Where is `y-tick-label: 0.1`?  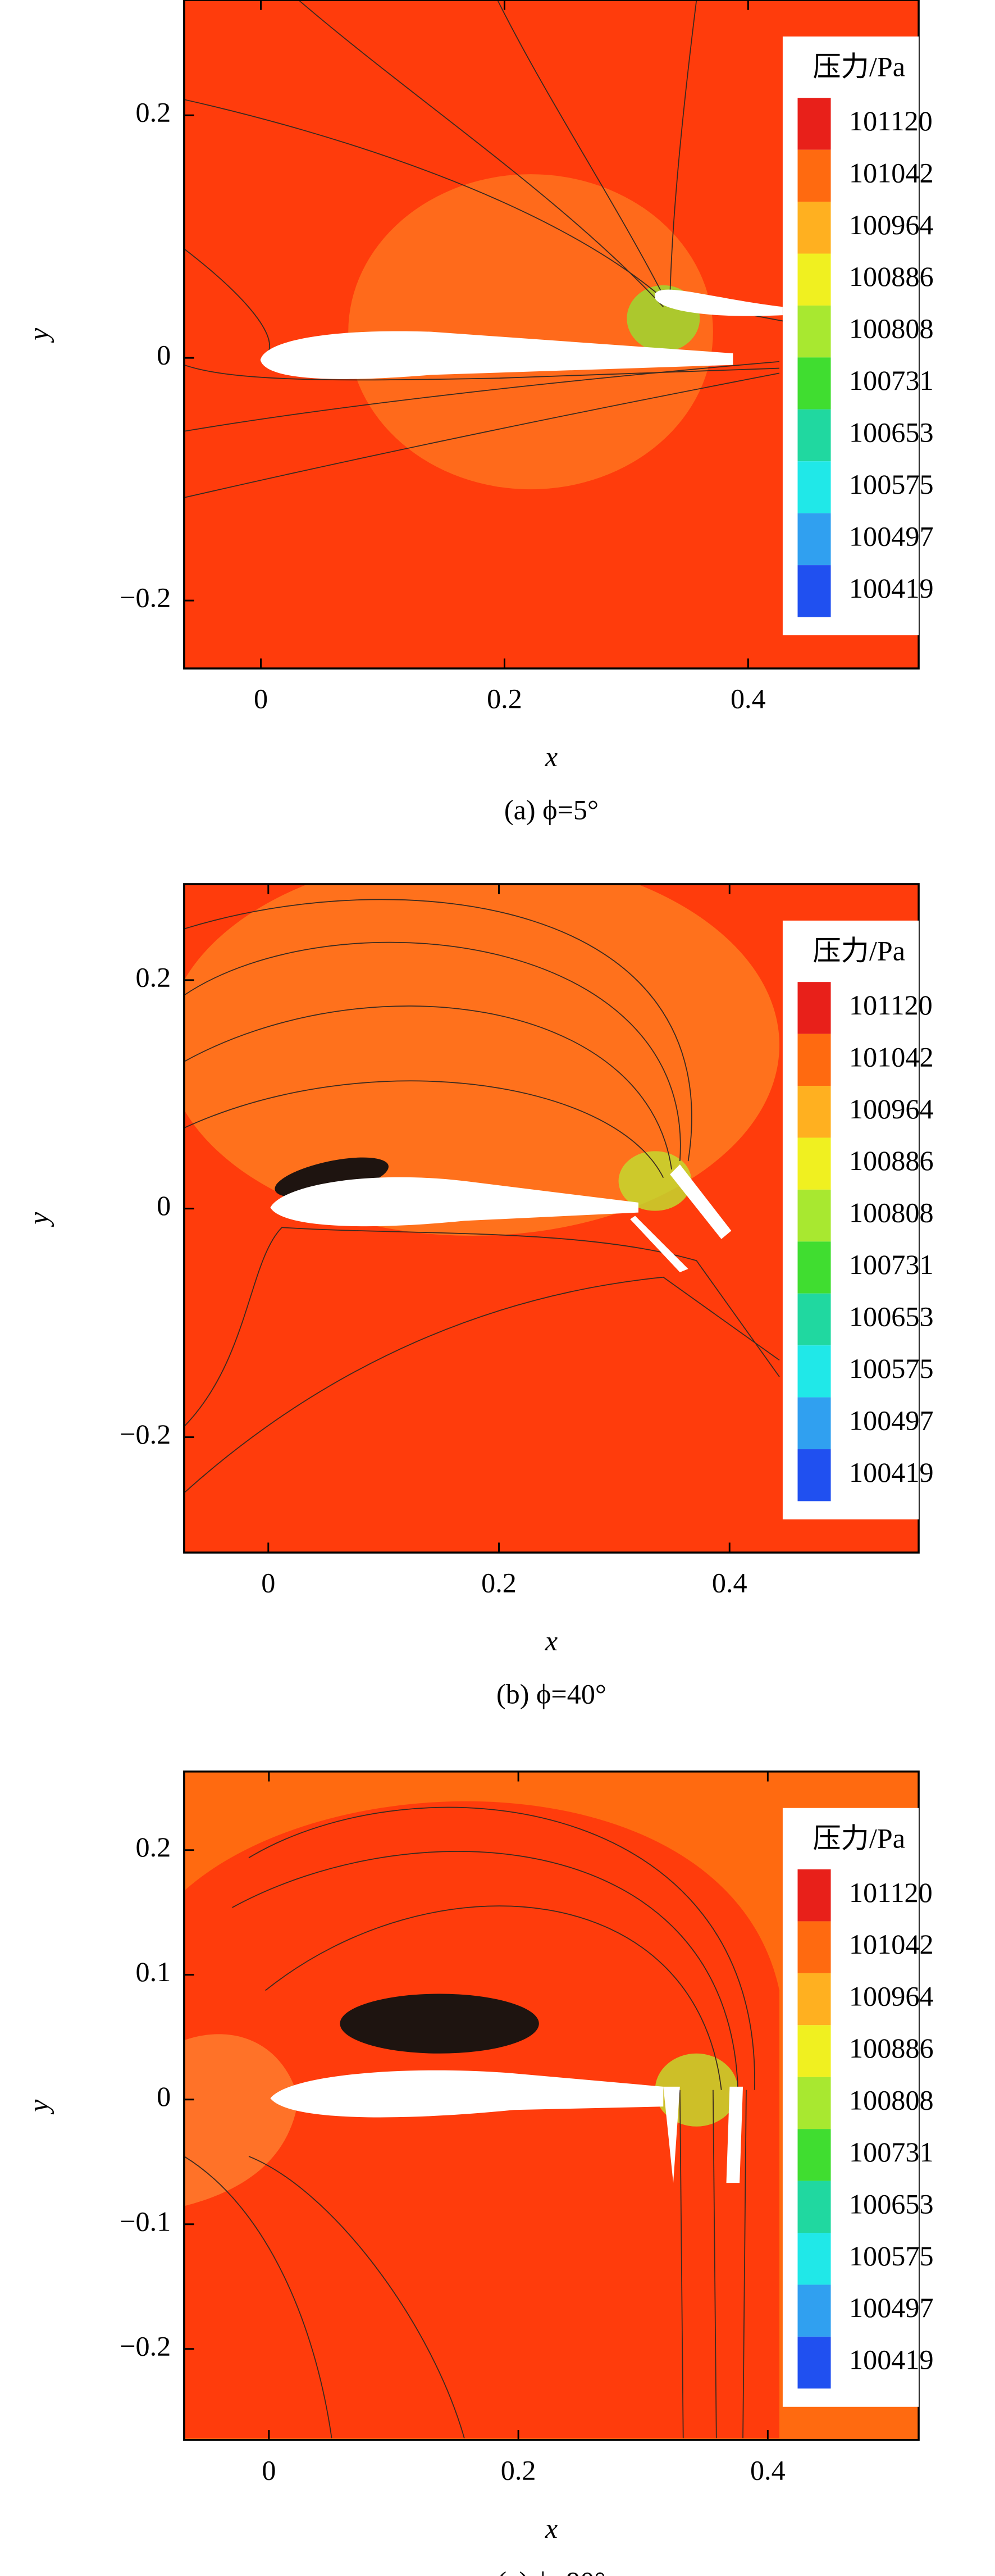 y-tick-label: 0.1 is located at coordinates (153, 1971).